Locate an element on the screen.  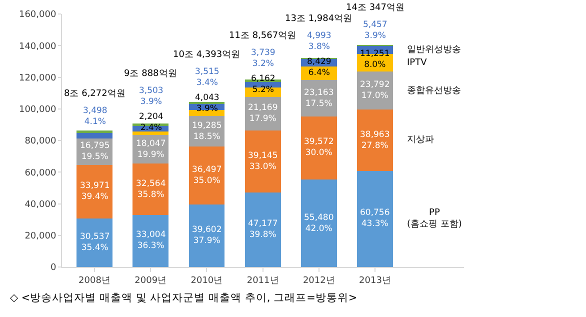
data-label: 39,572 30.0% is located at coordinates (319, 147).